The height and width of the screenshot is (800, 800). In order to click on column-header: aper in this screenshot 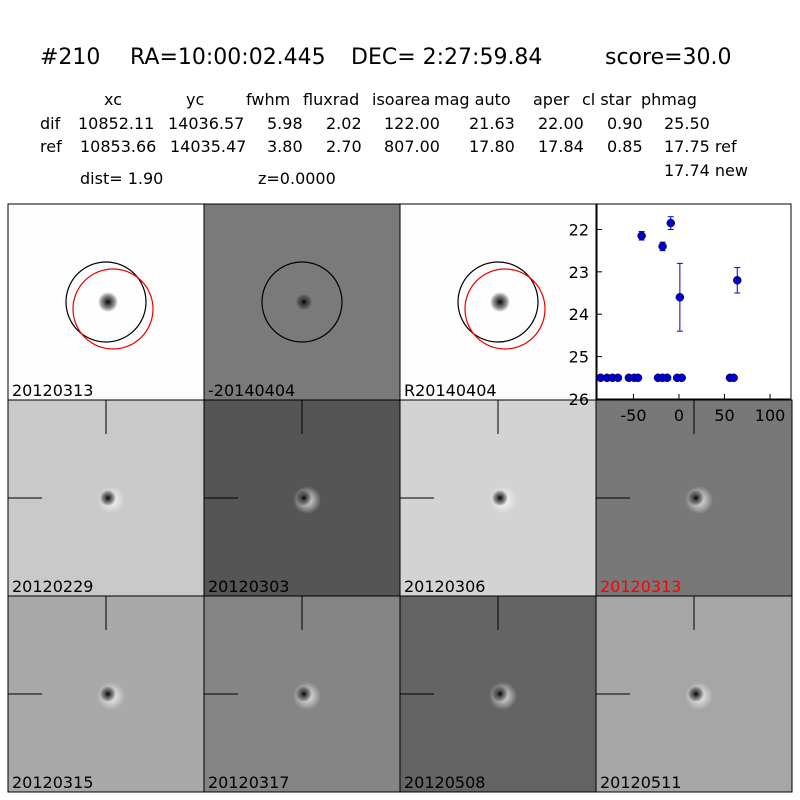, I will do `click(551, 99)`.